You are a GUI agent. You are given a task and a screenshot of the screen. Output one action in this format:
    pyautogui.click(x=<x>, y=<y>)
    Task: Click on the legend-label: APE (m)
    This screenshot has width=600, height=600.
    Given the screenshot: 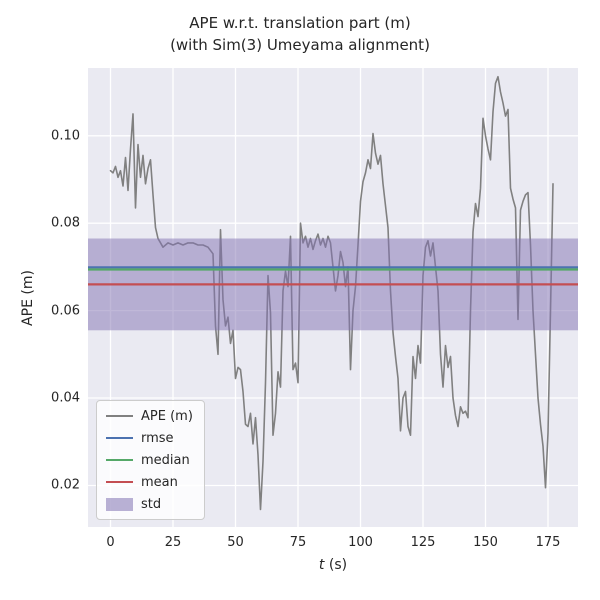 What is the action you would take?
    pyautogui.click(x=167, y=416)
    